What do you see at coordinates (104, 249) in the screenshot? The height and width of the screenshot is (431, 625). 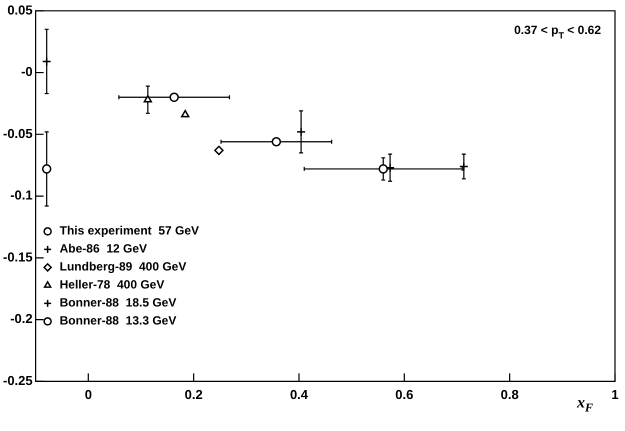 I see `legend-label: Abe-86 12 GeV` at bounding box center [104, 249].